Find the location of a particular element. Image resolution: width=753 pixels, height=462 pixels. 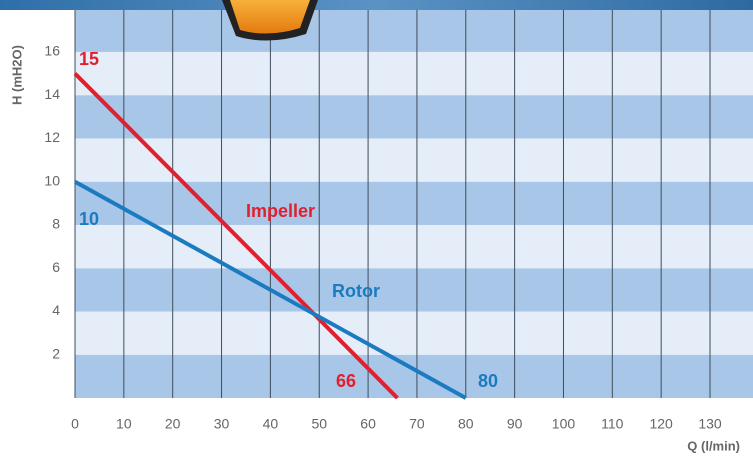

x-axis-title: Q (l/min) is located at coordinates (713, 445).